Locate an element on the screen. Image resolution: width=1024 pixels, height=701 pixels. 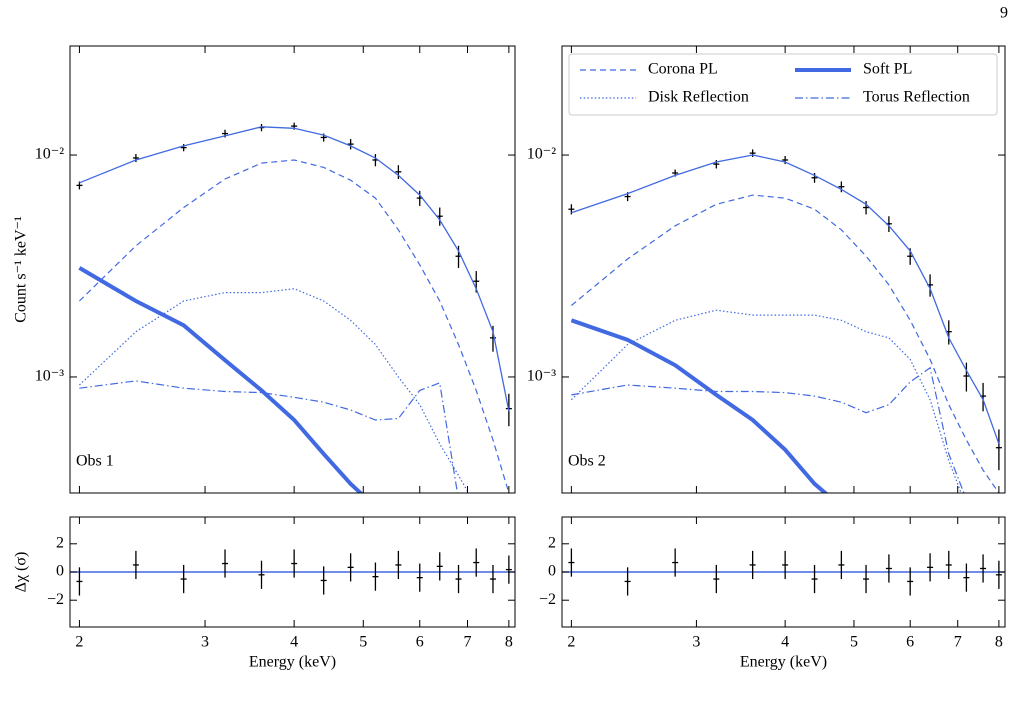
legend-box is located at coordinates (783, 84).